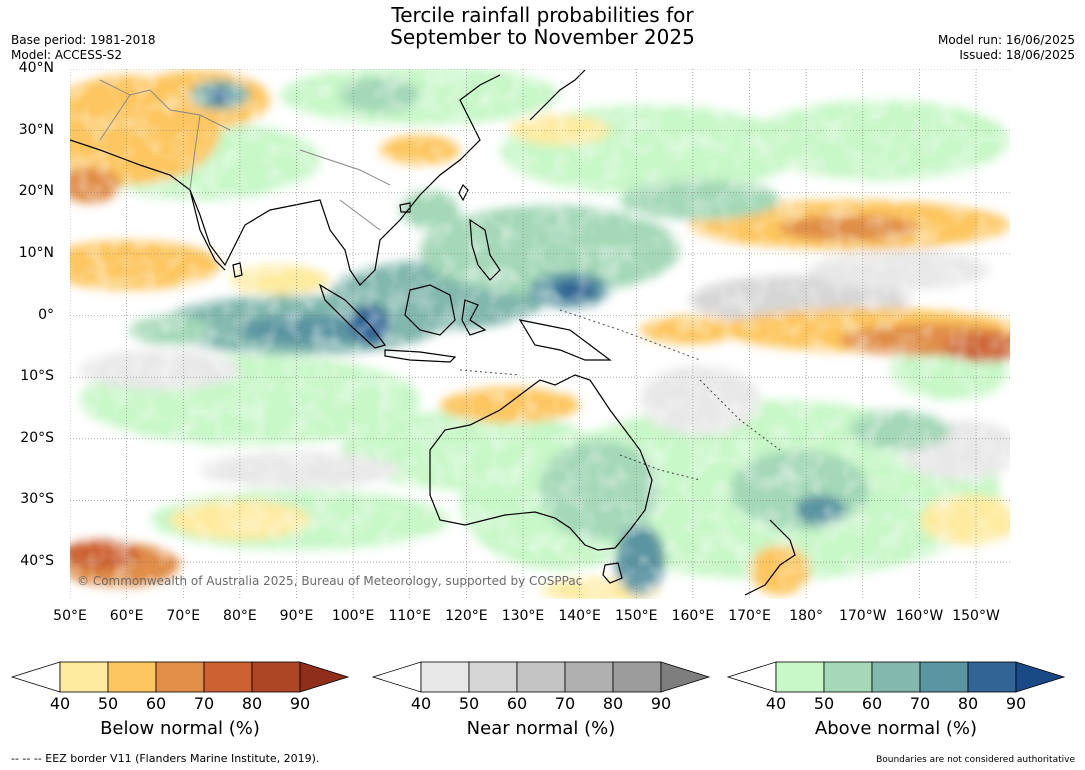 Image resolution: width=1085 pixels, height=770 pixels. Describe the element at coordinates (180, 728) in the screenshot. I see `colorbar-title: Below normal (%)` at that location.